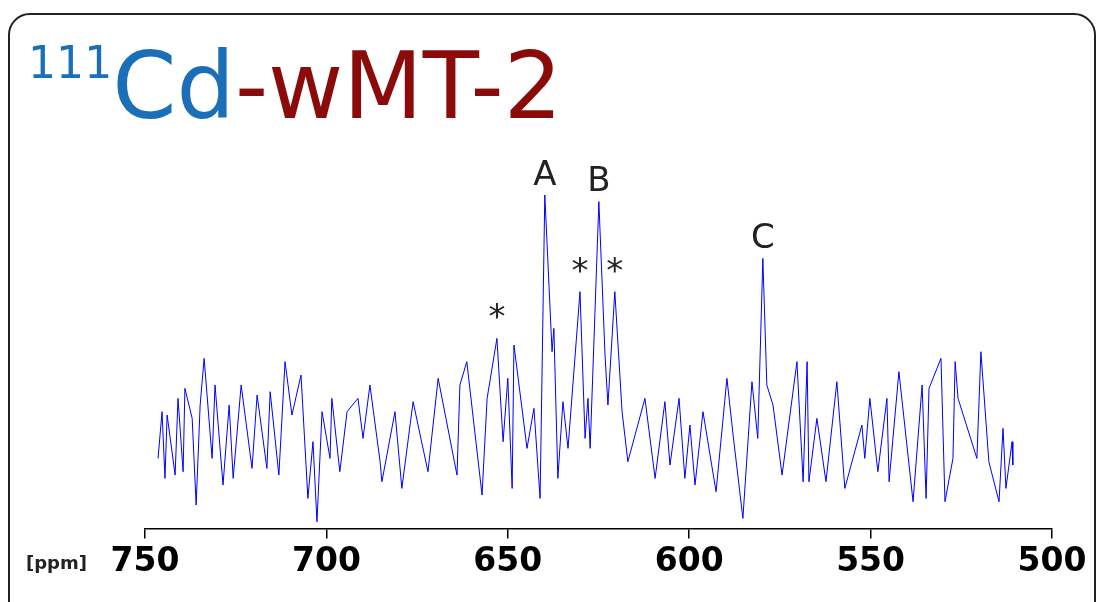 This screenshot has height=602, width=1103. What do you see at coordinates (545, 172) in the screenshot?
I see `annotation: A` at bounding box center [545, 172].